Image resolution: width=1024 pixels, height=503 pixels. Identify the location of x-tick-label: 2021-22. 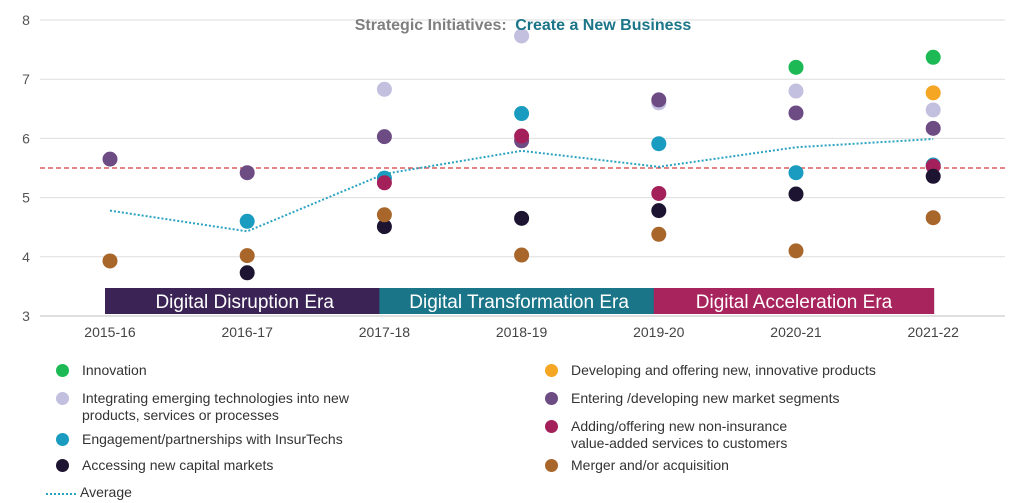
(934, 332).